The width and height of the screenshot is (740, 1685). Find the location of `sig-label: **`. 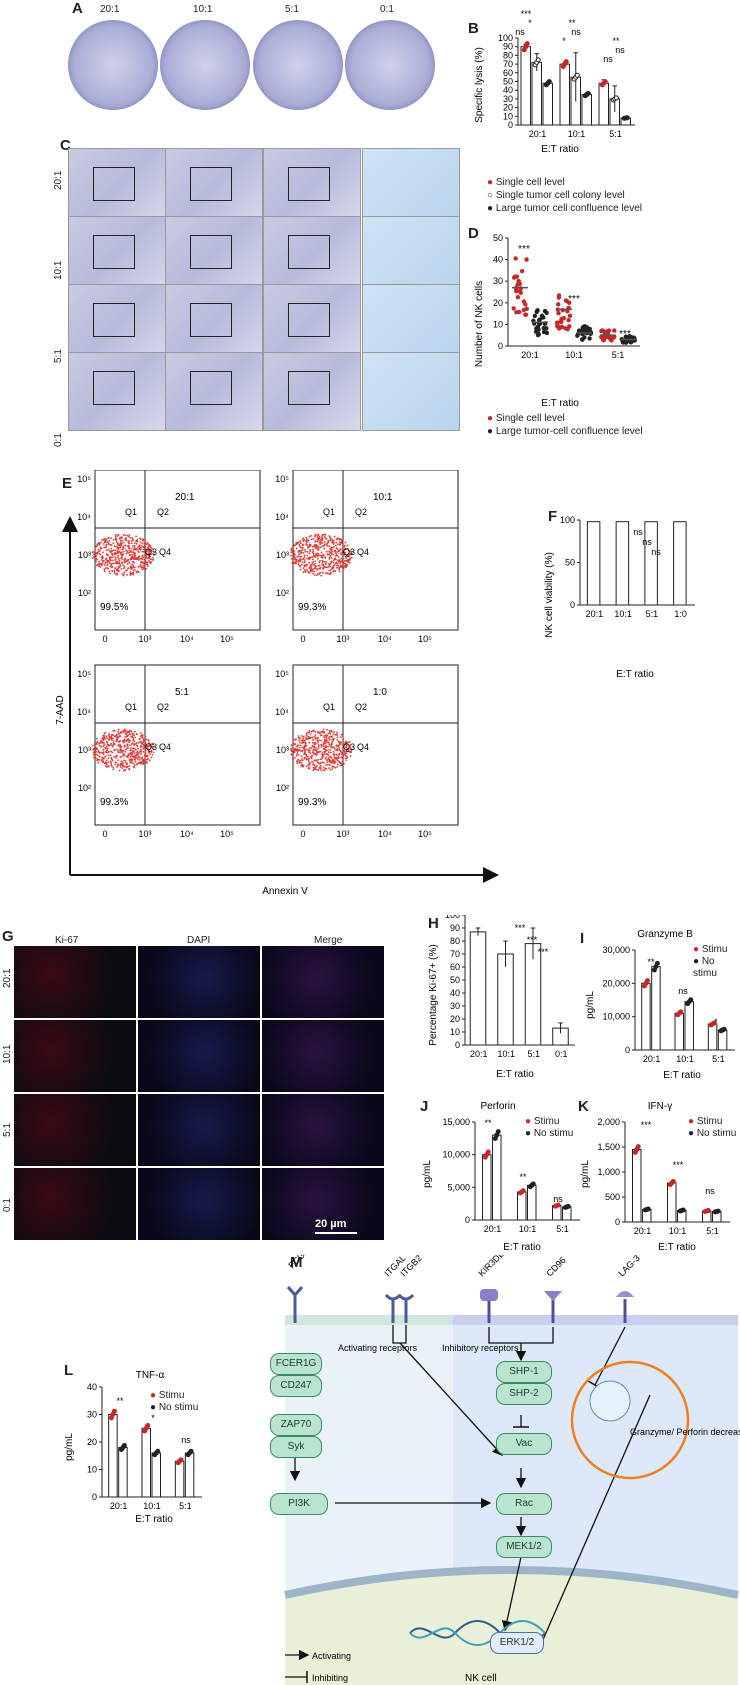

sig-label: ** is located at coordinates (523, 1177).